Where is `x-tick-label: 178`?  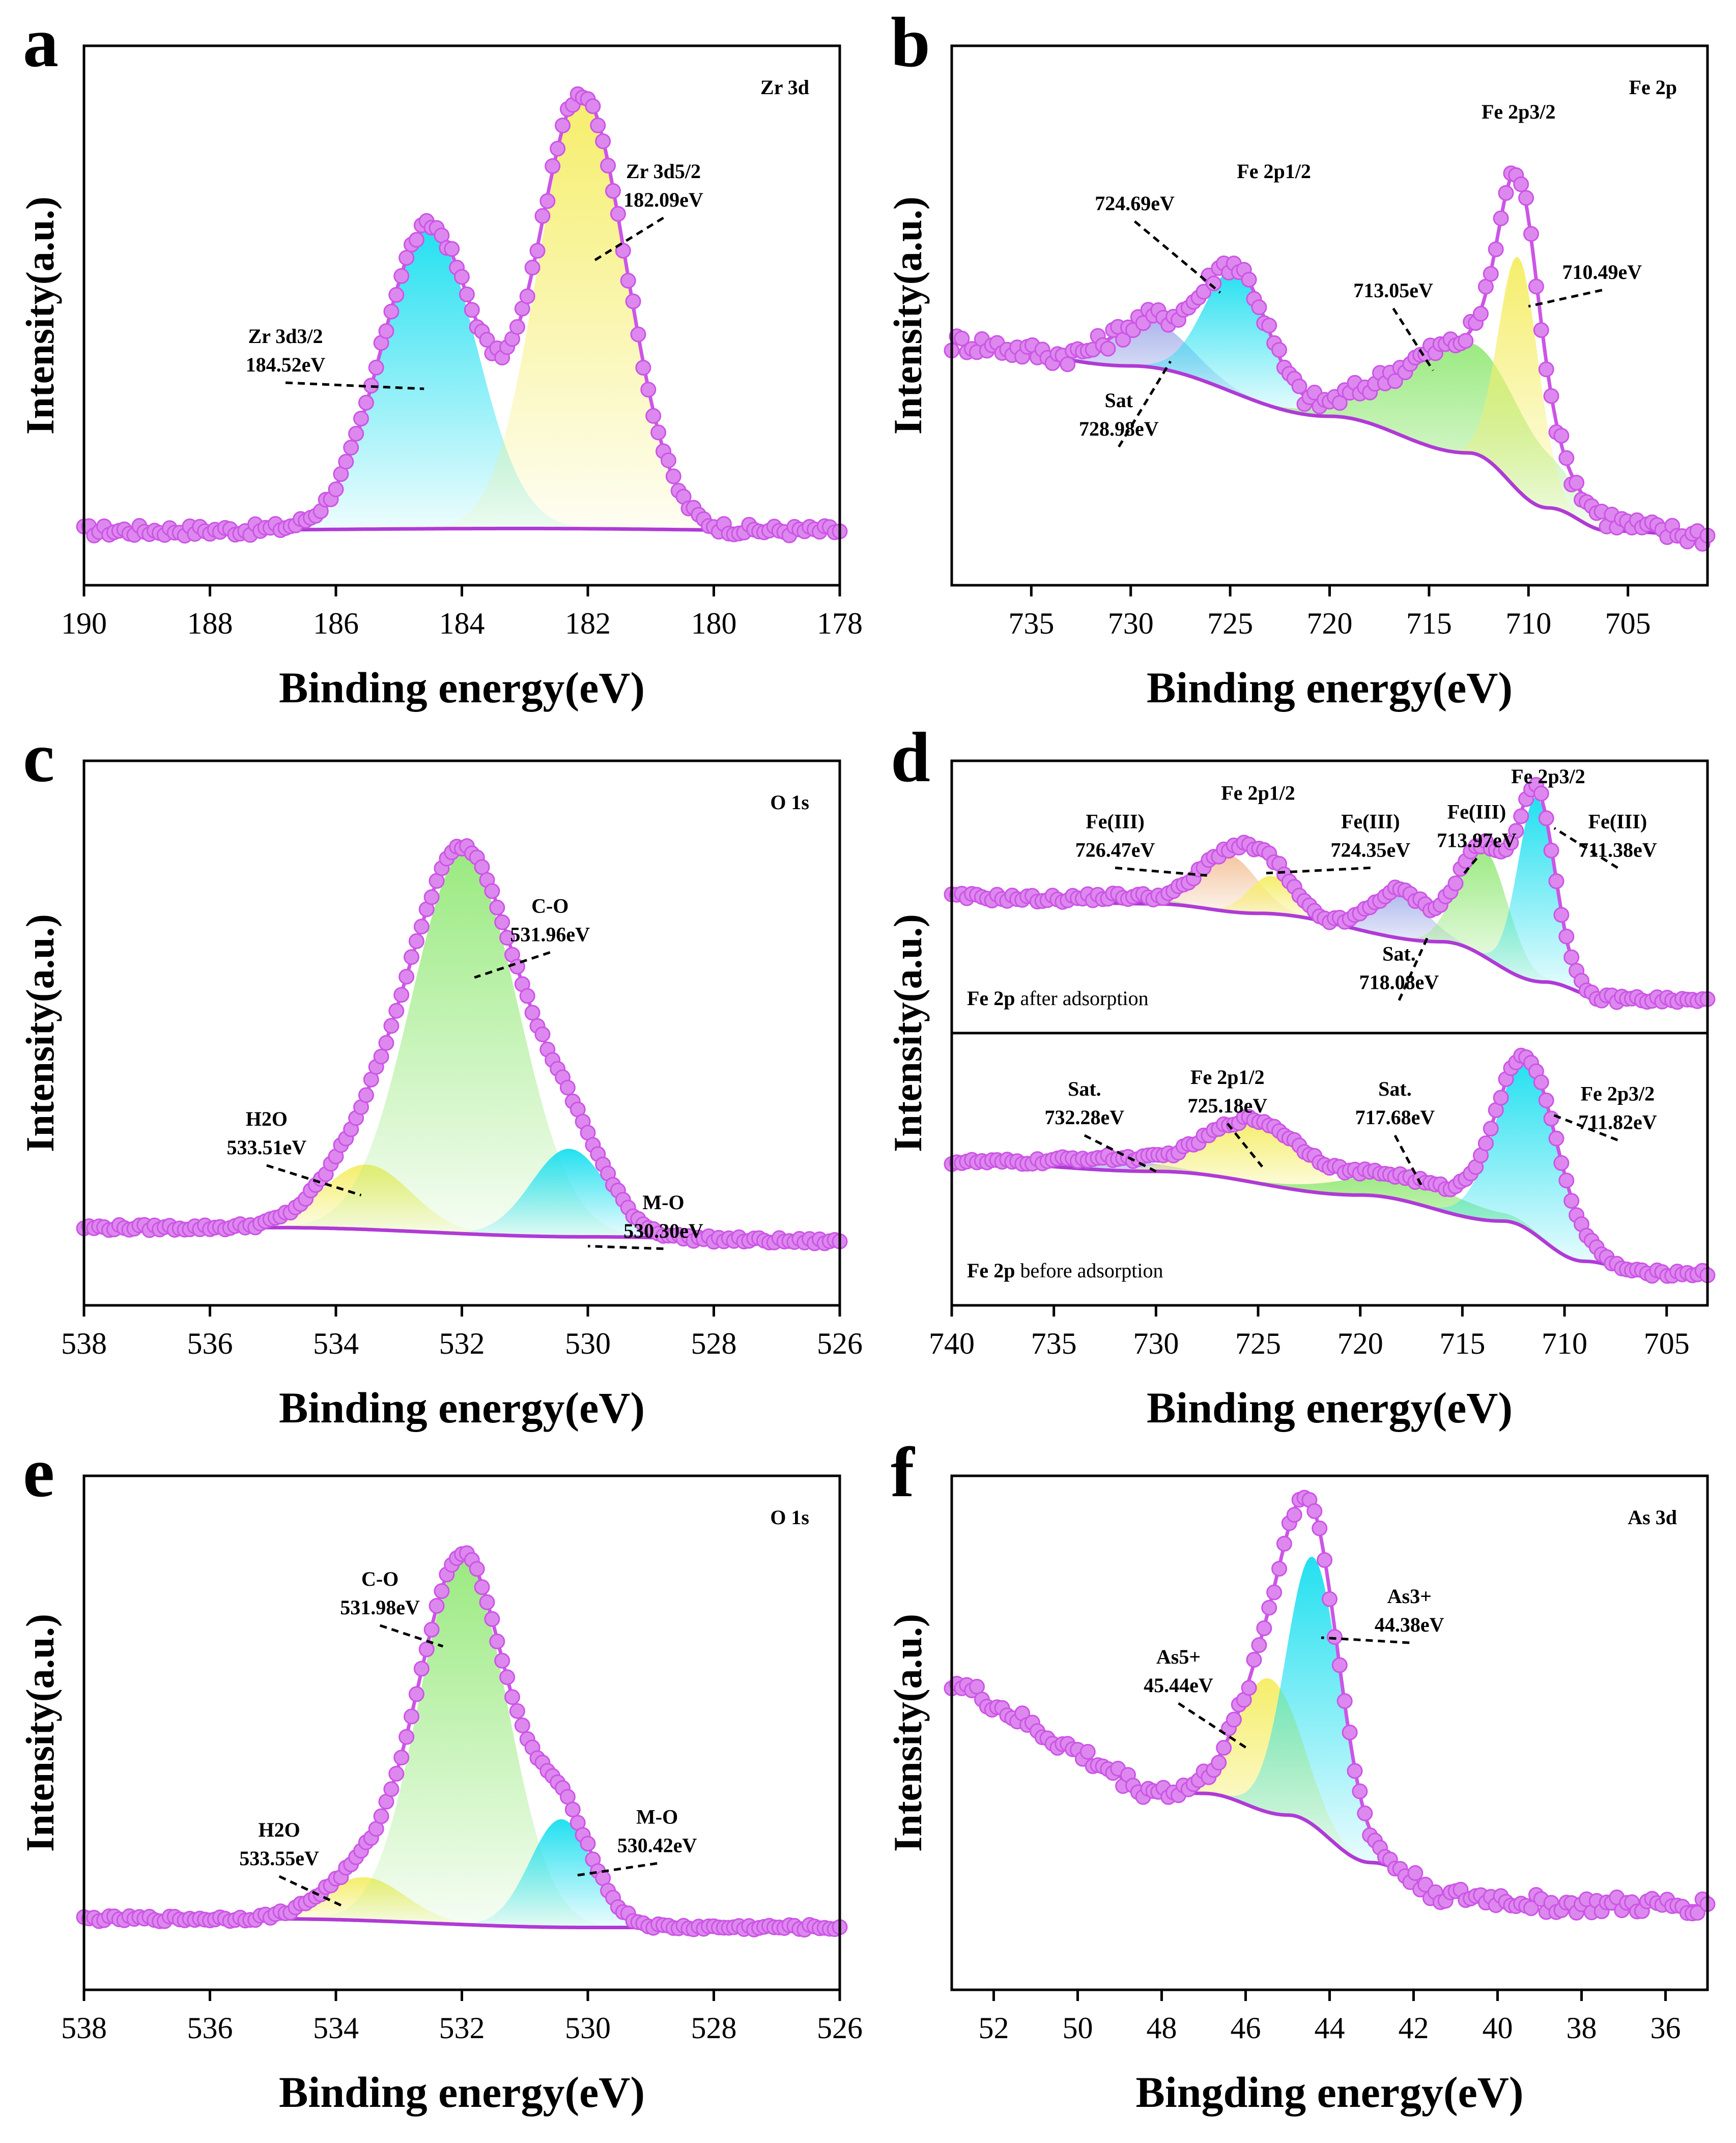 x-tick-label: 178 is located at coordinates (840, 623).